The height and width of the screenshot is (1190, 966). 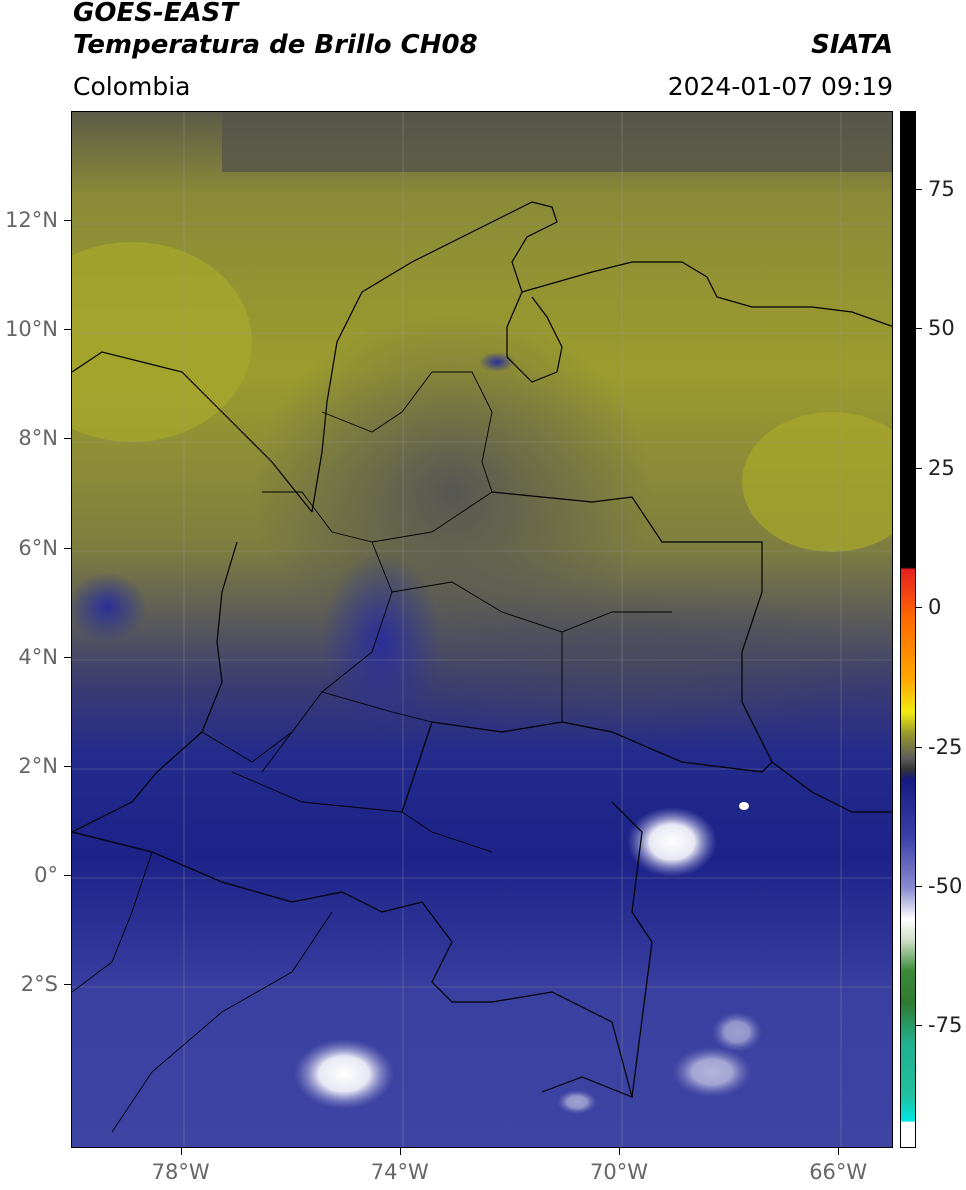 I want to click on lat-label: 2°N, so click(x=38, y=765).